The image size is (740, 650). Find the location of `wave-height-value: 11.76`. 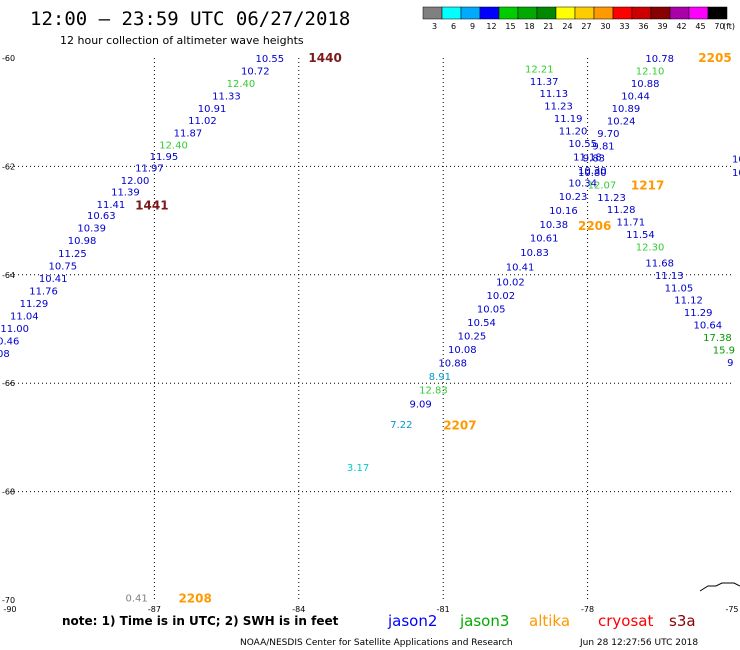

wave-height-value: 11.76 is located at coordinates (43, 292).